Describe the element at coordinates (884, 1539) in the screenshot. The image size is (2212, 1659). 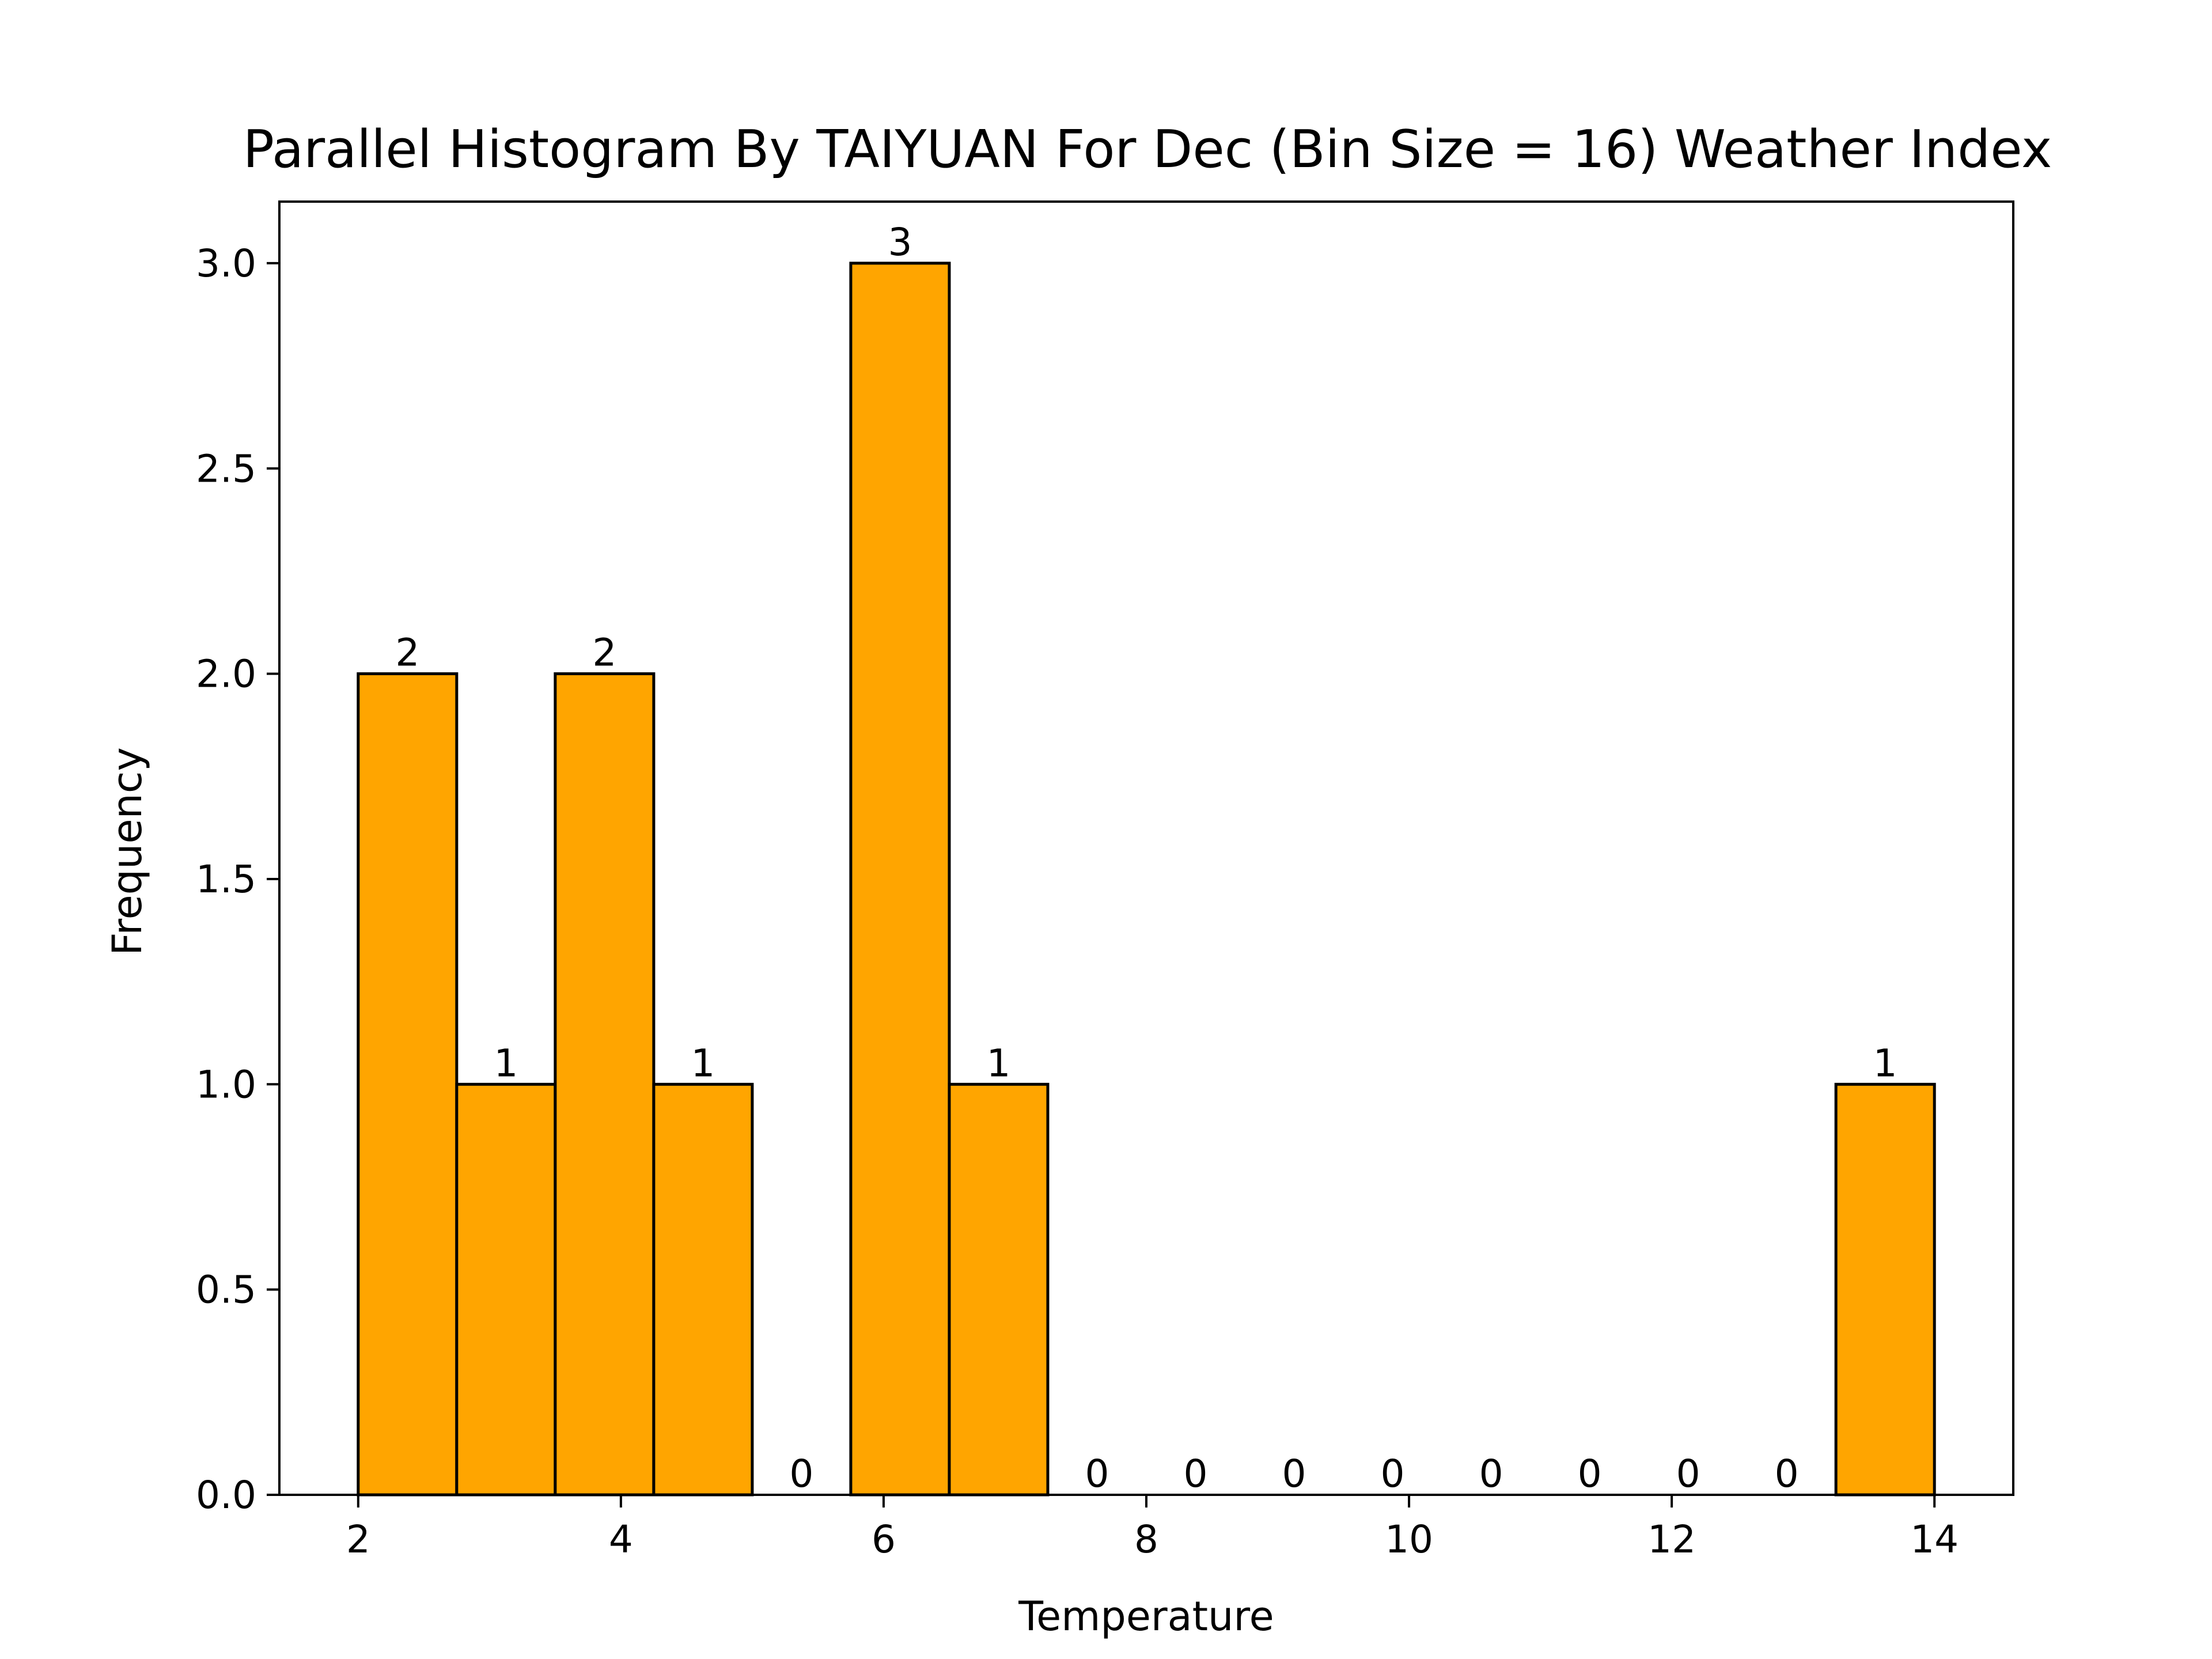
I see `x-tick-label: 6` at that location.